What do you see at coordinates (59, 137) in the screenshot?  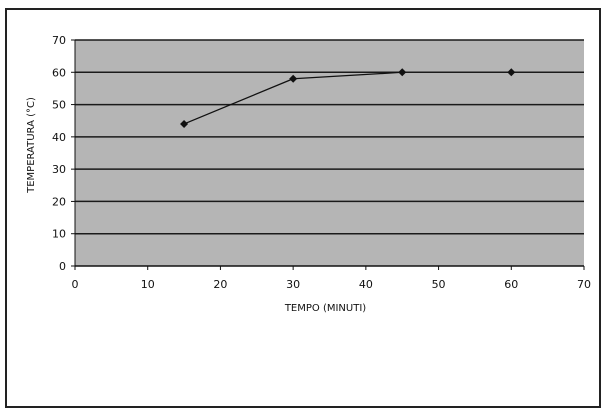 I see `y-tick-label-40: 40` at bounding box center [59, 137].